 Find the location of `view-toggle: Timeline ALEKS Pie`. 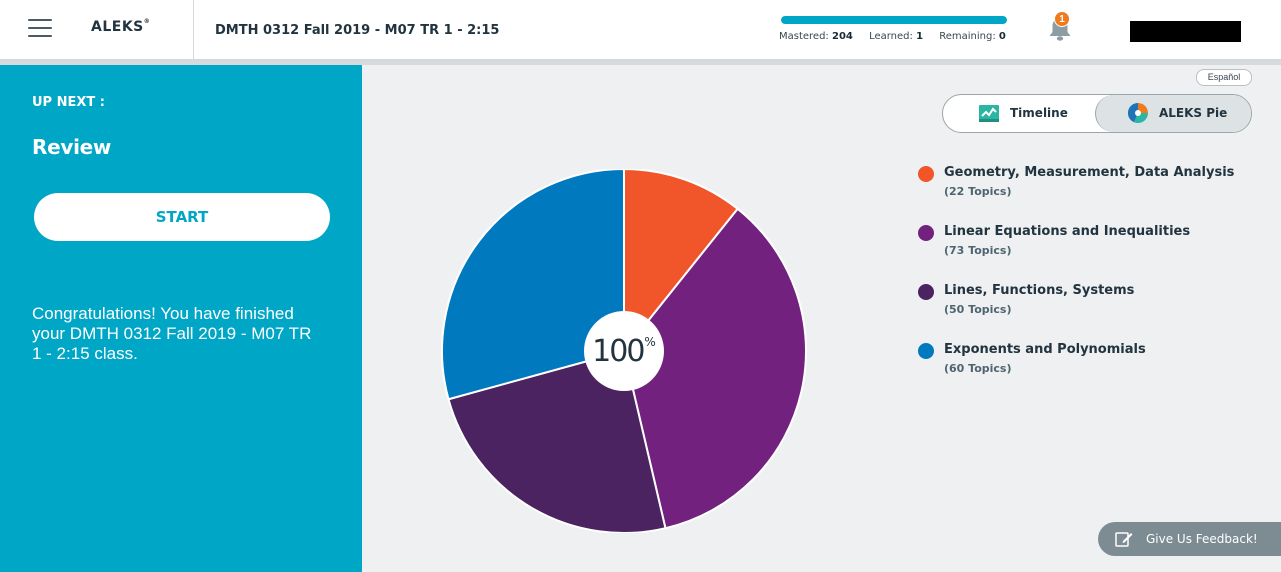

view-toggle: Timeline ALEKS Pie is located at coordinates (1097, 113).